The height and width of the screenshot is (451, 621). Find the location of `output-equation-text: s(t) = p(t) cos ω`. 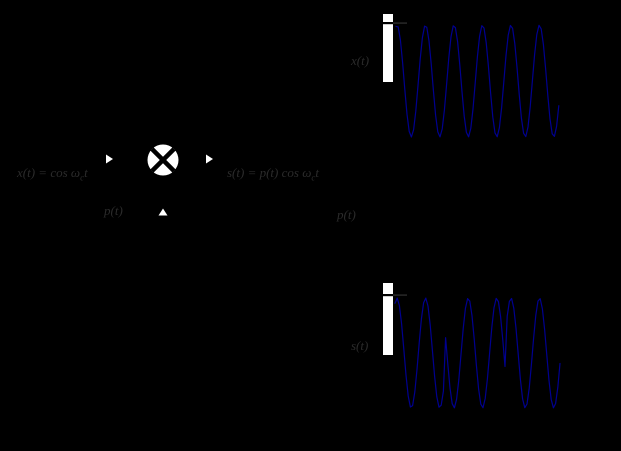

output-equation-text: s(t) = p(t) cos ω is located at coordinates (269, 172).